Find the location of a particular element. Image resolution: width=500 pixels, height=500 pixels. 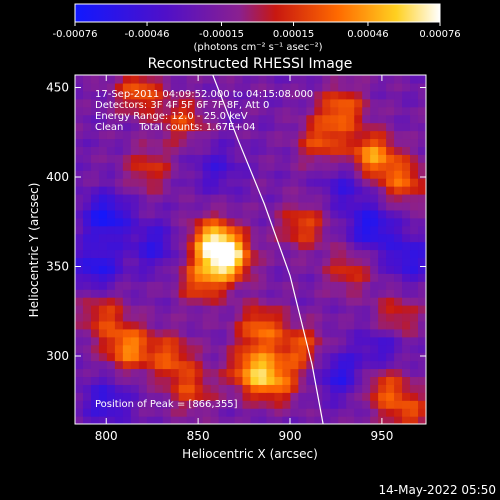

x-tick-label: 850 is located at coordinates (198, 436).